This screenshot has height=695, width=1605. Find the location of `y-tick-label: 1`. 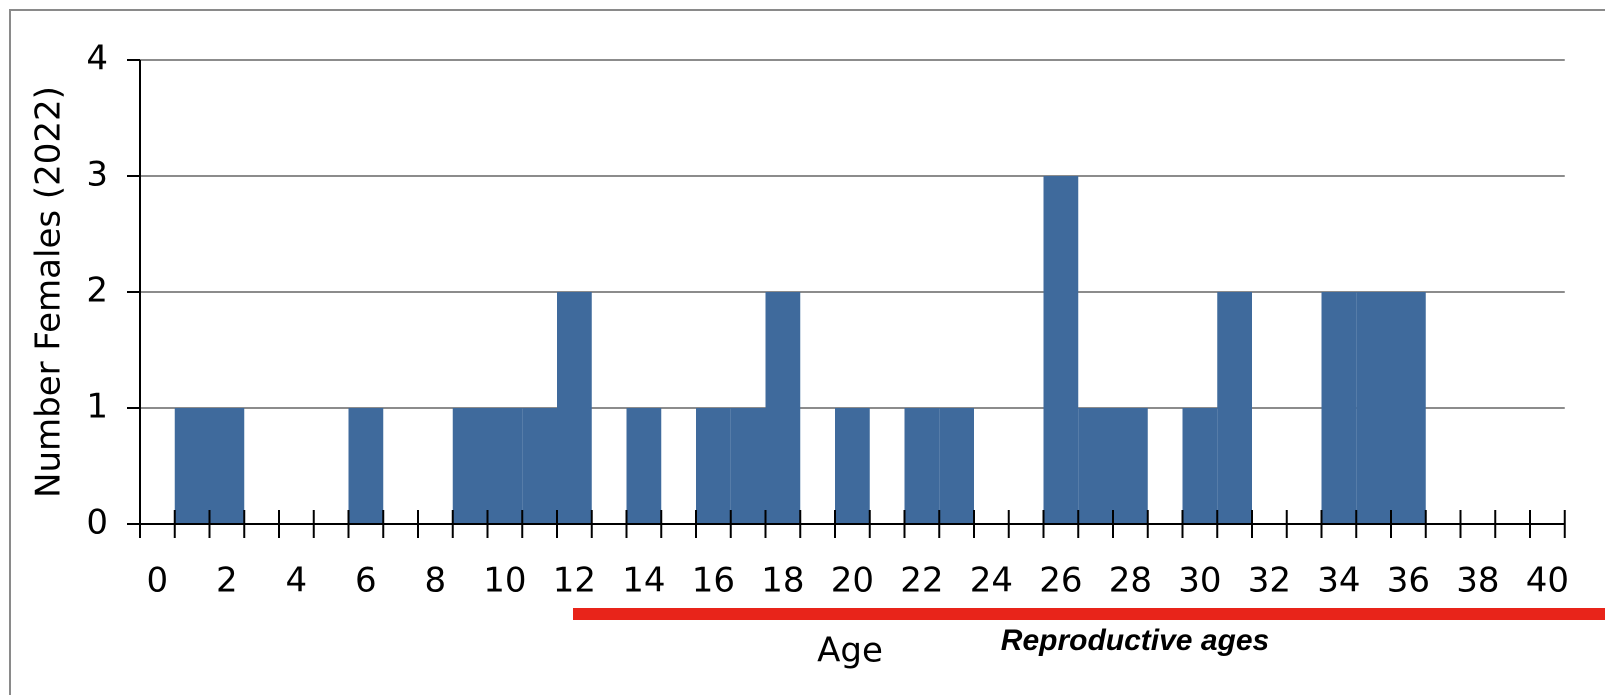

y-tick-label: 1 is located at coordinates (97, 407).